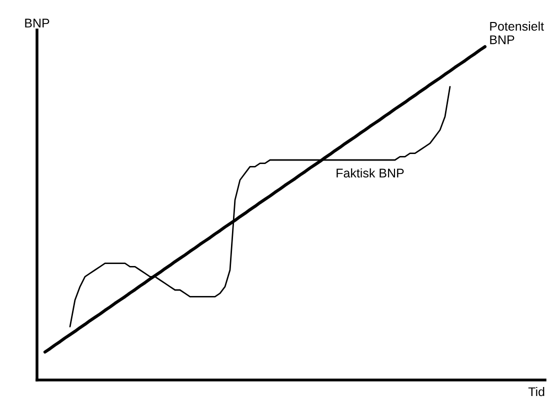 The height and width of the screenshot is (401, 550). What do you see at coordinates (536, 391) in the screenshot?
I see `x-axis-title: Tid` at bounding box center [536, 391].